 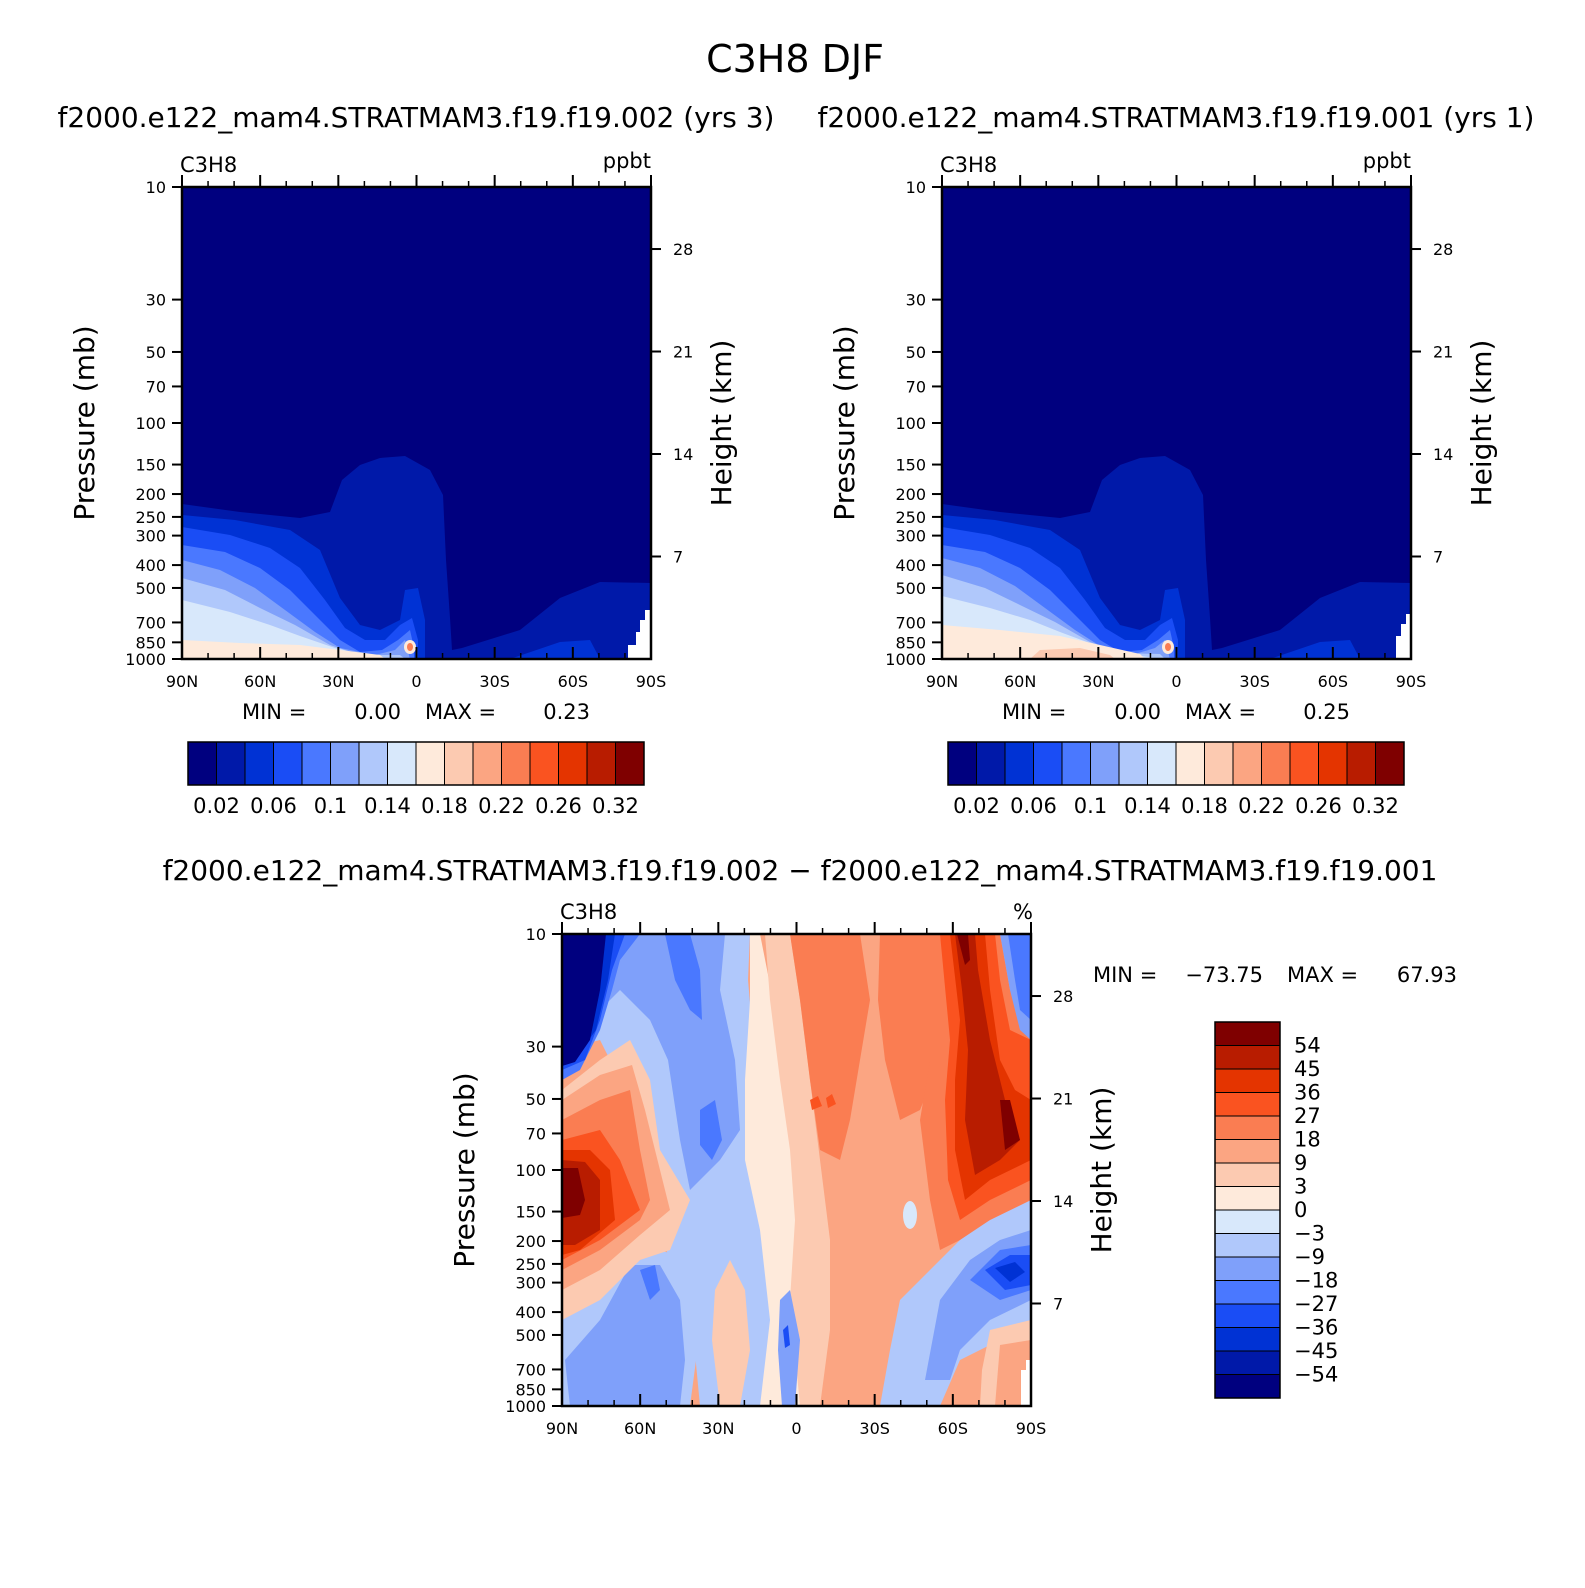 I want to click on main-title: C3H8 DJF, so click(x=795, y=59).